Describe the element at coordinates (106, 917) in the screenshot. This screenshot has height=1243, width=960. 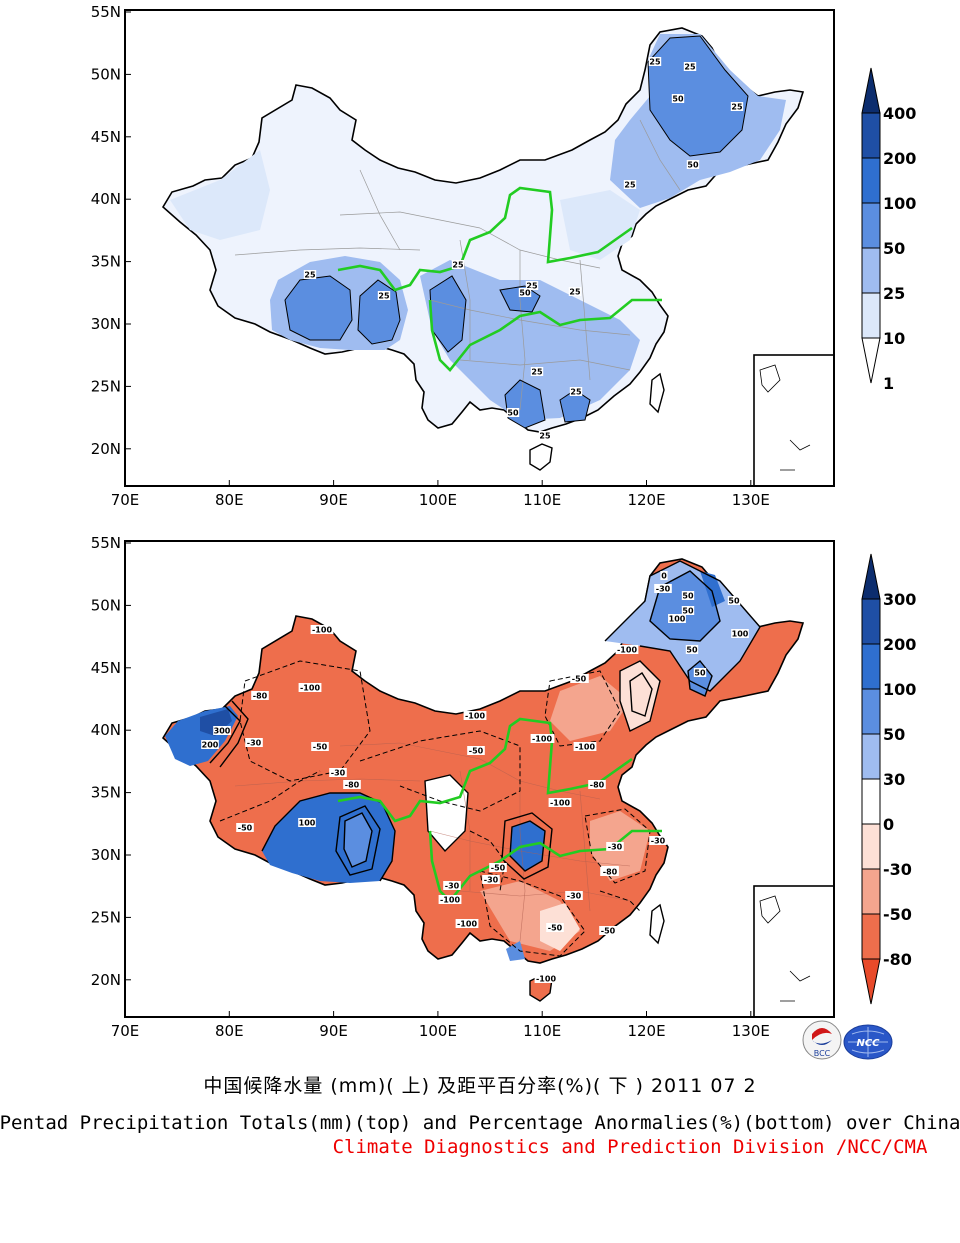
I see `lat-tick-label: 25N` at that location.